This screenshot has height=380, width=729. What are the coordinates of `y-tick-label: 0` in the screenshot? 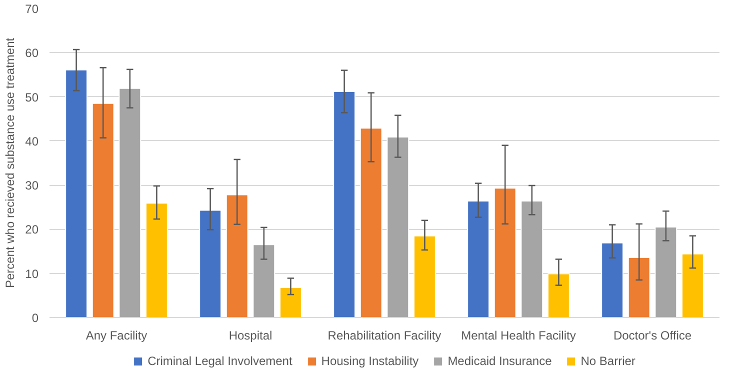 It's located at (35, 318).